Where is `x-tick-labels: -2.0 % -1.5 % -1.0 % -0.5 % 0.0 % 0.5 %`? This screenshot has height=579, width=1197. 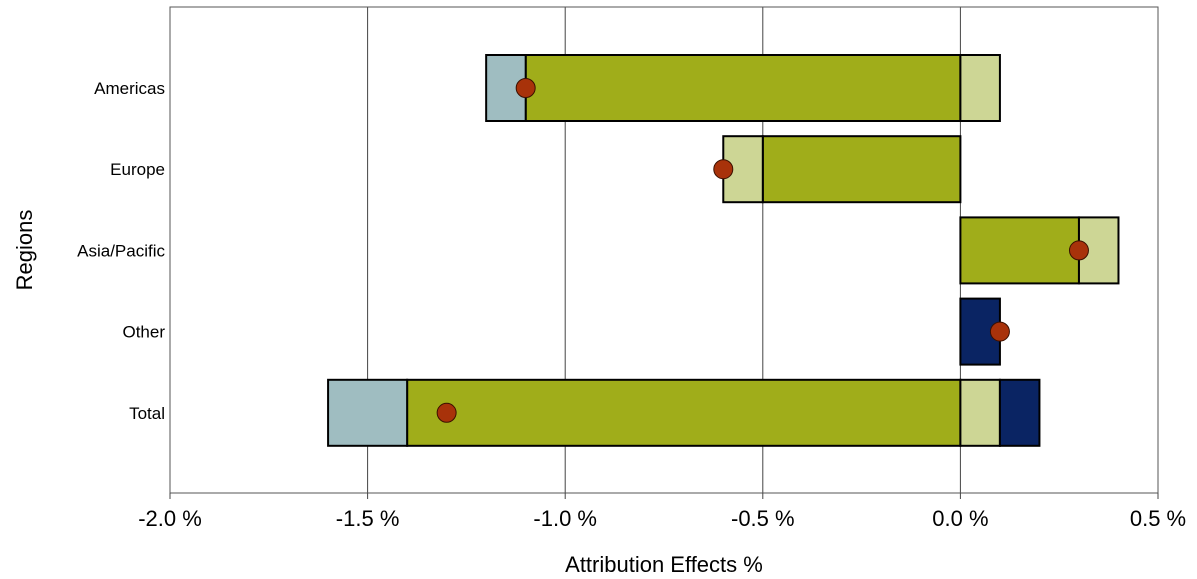 x-tick-labels: -2.0 % -1.5 % -1.0 % -0.5 % 0.0 % 0.5 % is located at coordinates (662, 512).